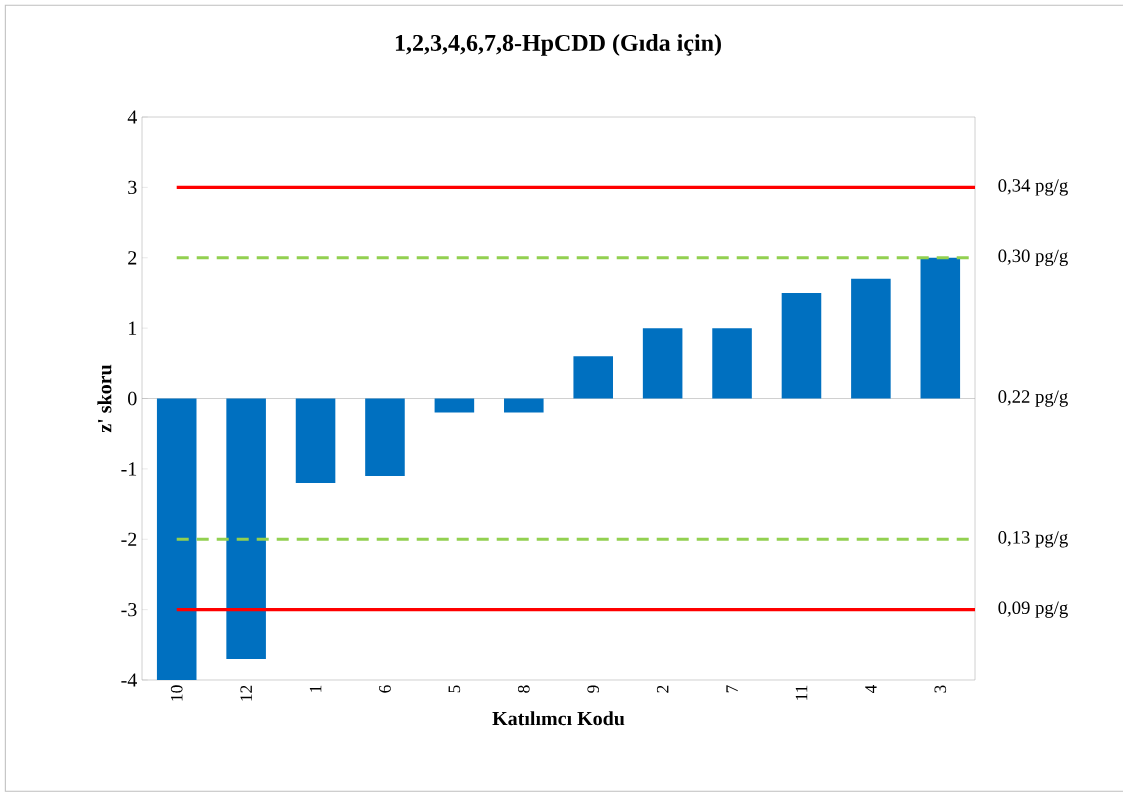 This screenshot has height=794, width=1123. What do you see at coordinates (801, 692) in the screenshot?
I see `x-tick-label: 11` at bounding box center [801, 692].